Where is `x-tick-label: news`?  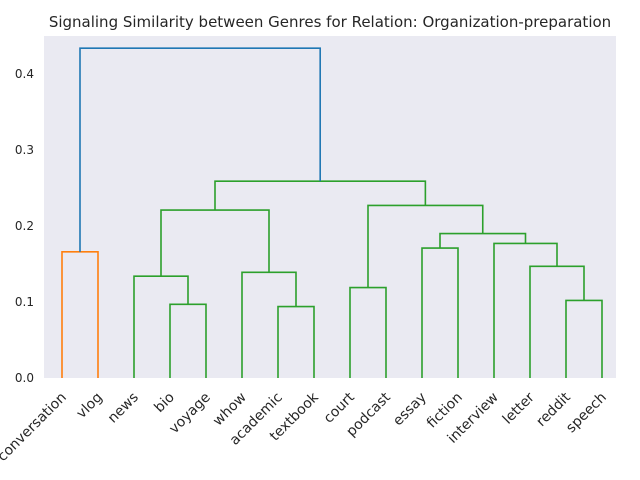
x-tick-label: news is located at coordinates (123, 408).